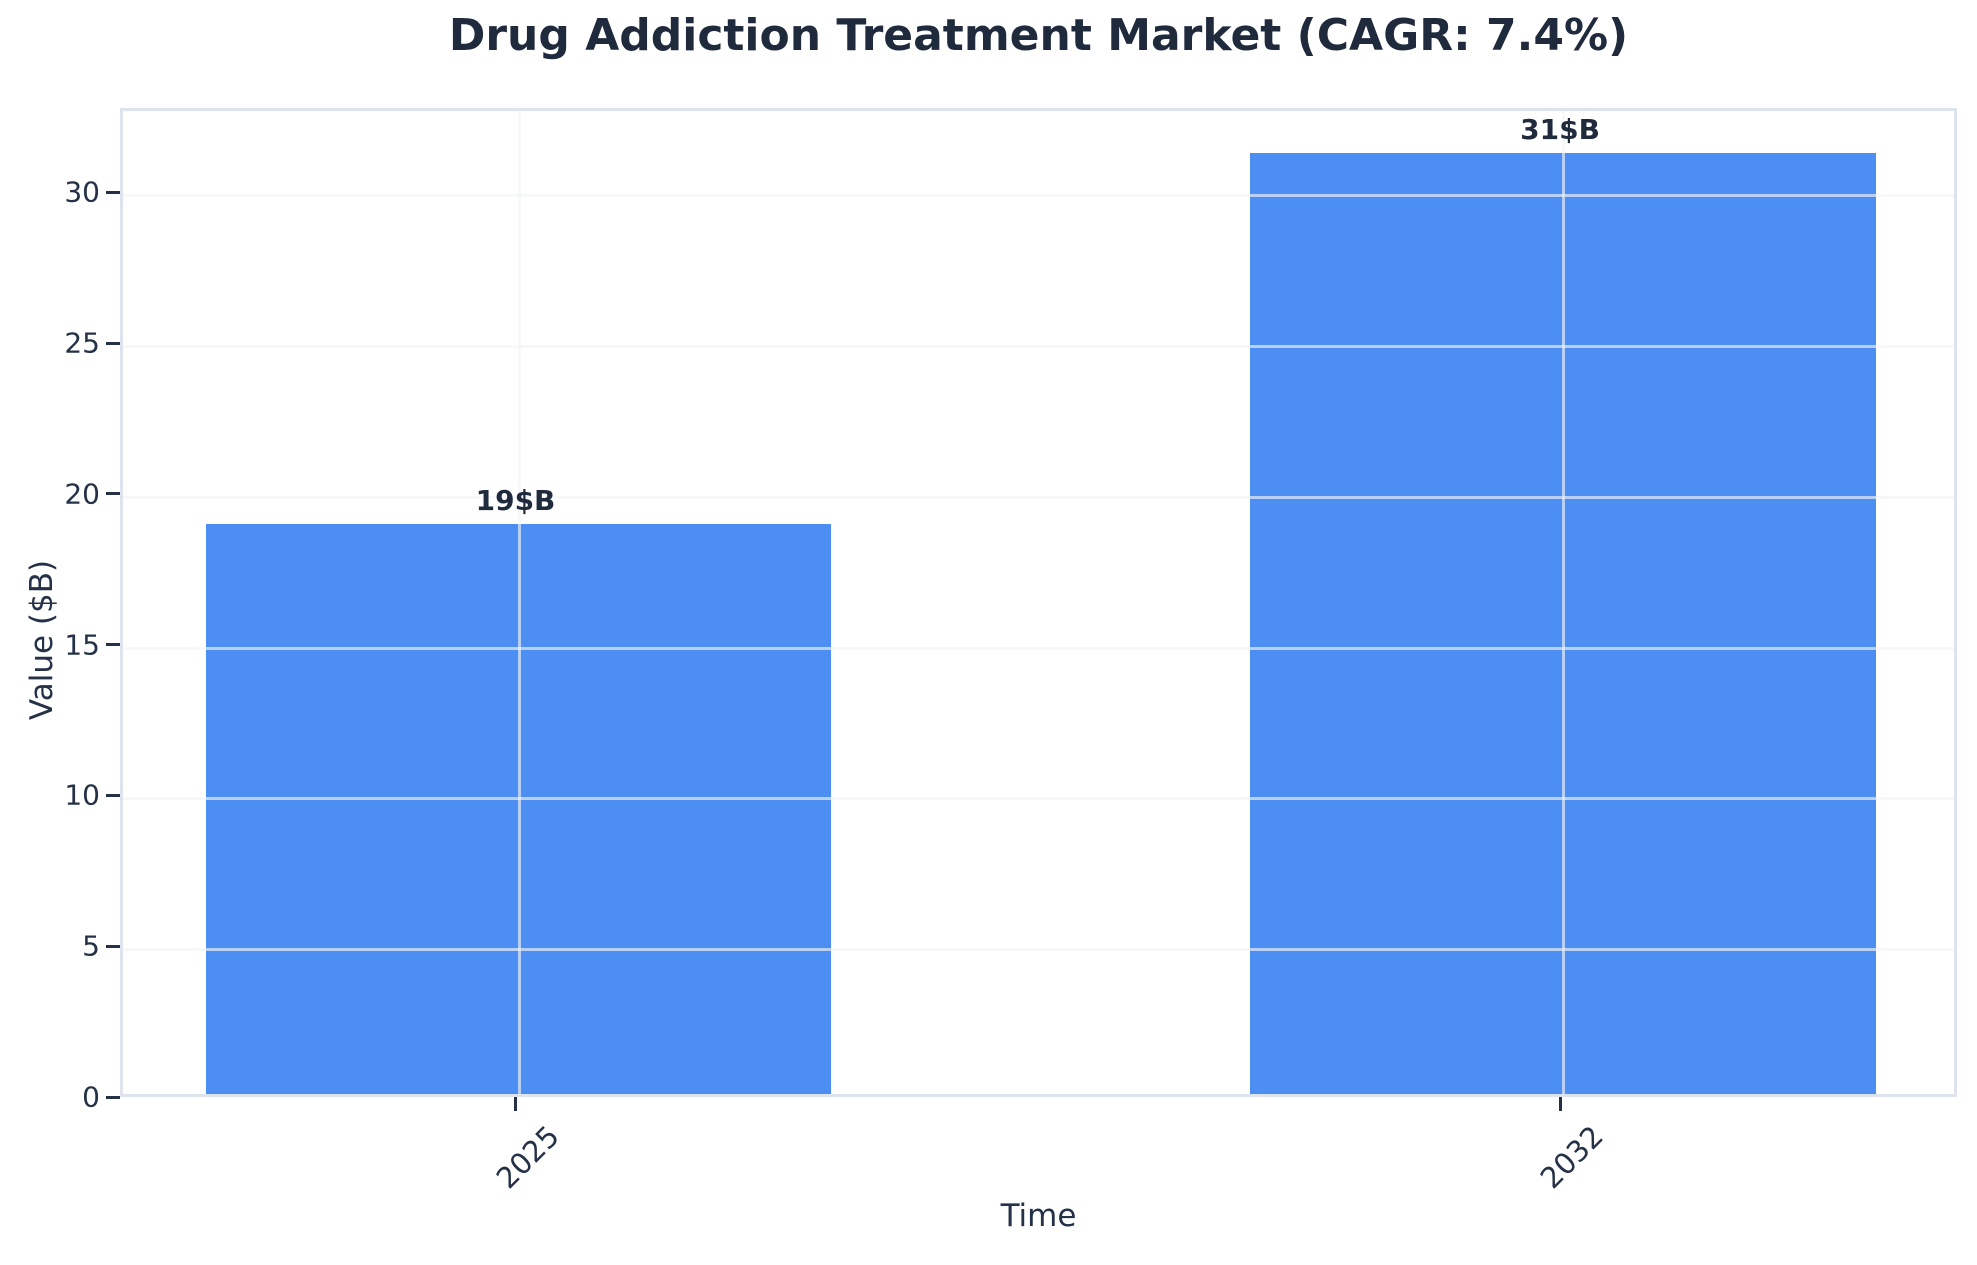 Image resolution: width=1977 pixels, height=1265 pixels. I want to click on x-tick-mark-2025, so click(515, 1104).